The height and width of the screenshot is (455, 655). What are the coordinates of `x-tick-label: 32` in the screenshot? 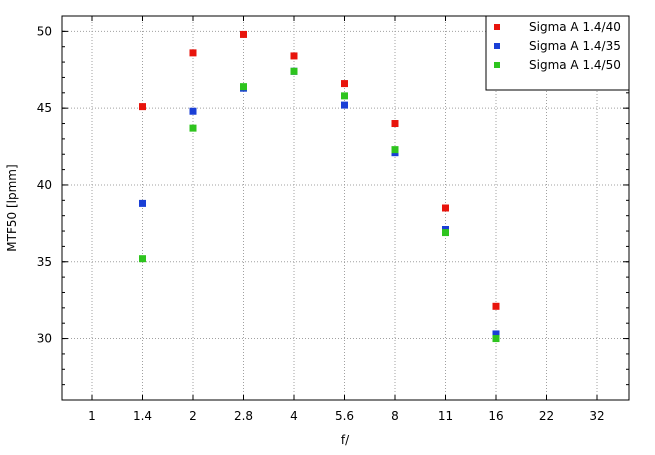 It's located at (596, 416).